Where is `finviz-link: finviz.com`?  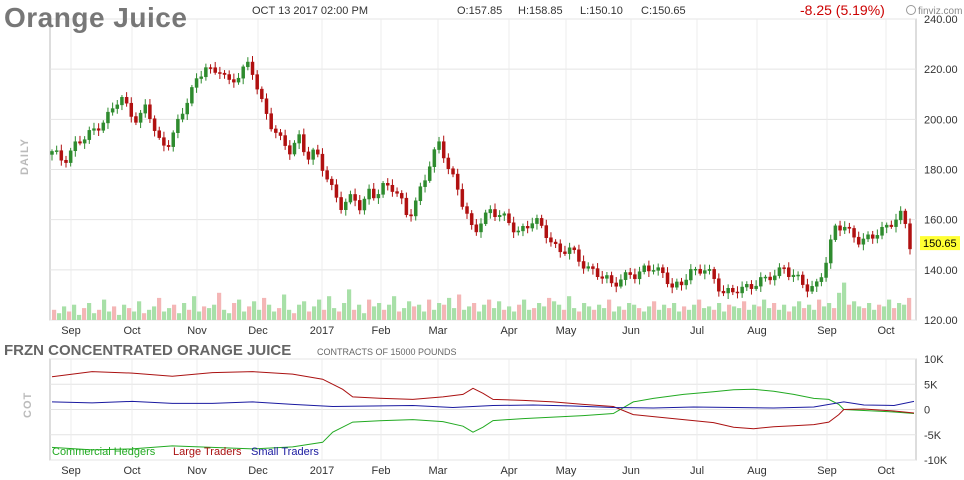 finviz-link: finviz.com is located at coordinates (934, 11).